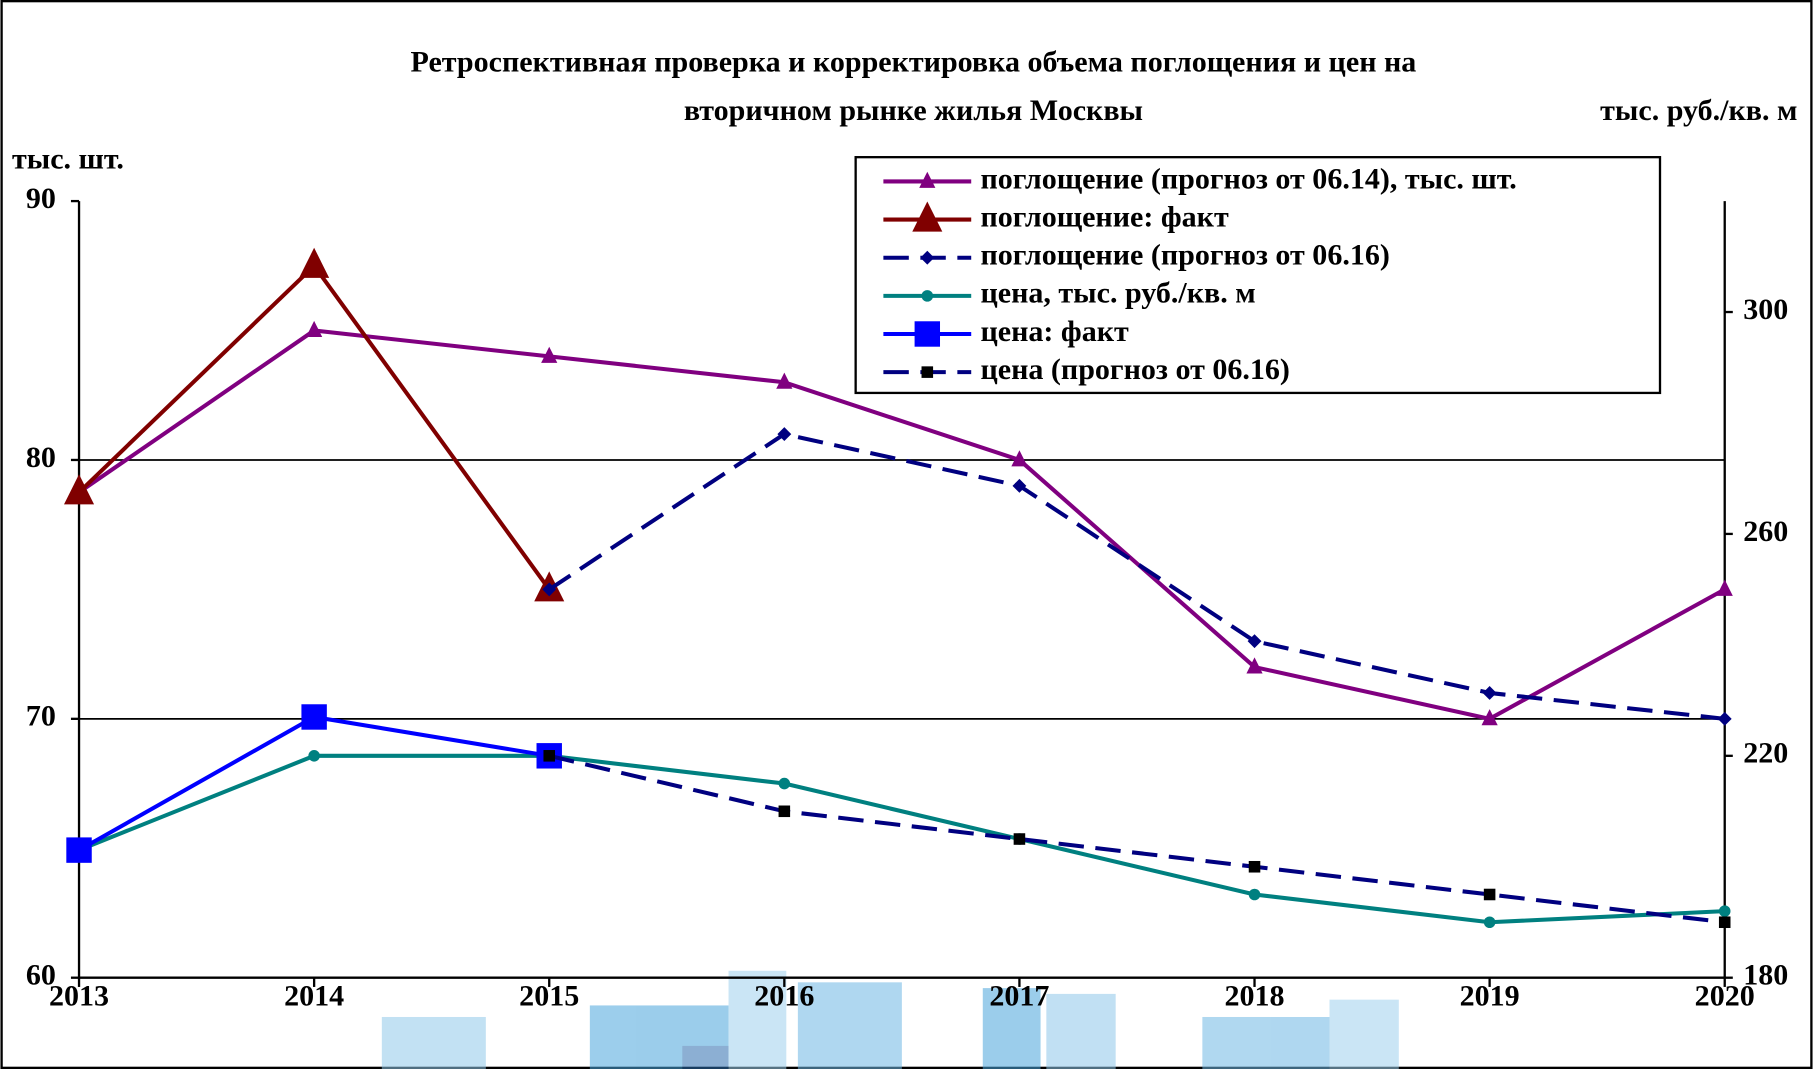  I want to click on x-tick-label: 2018, so click(1254, 995).